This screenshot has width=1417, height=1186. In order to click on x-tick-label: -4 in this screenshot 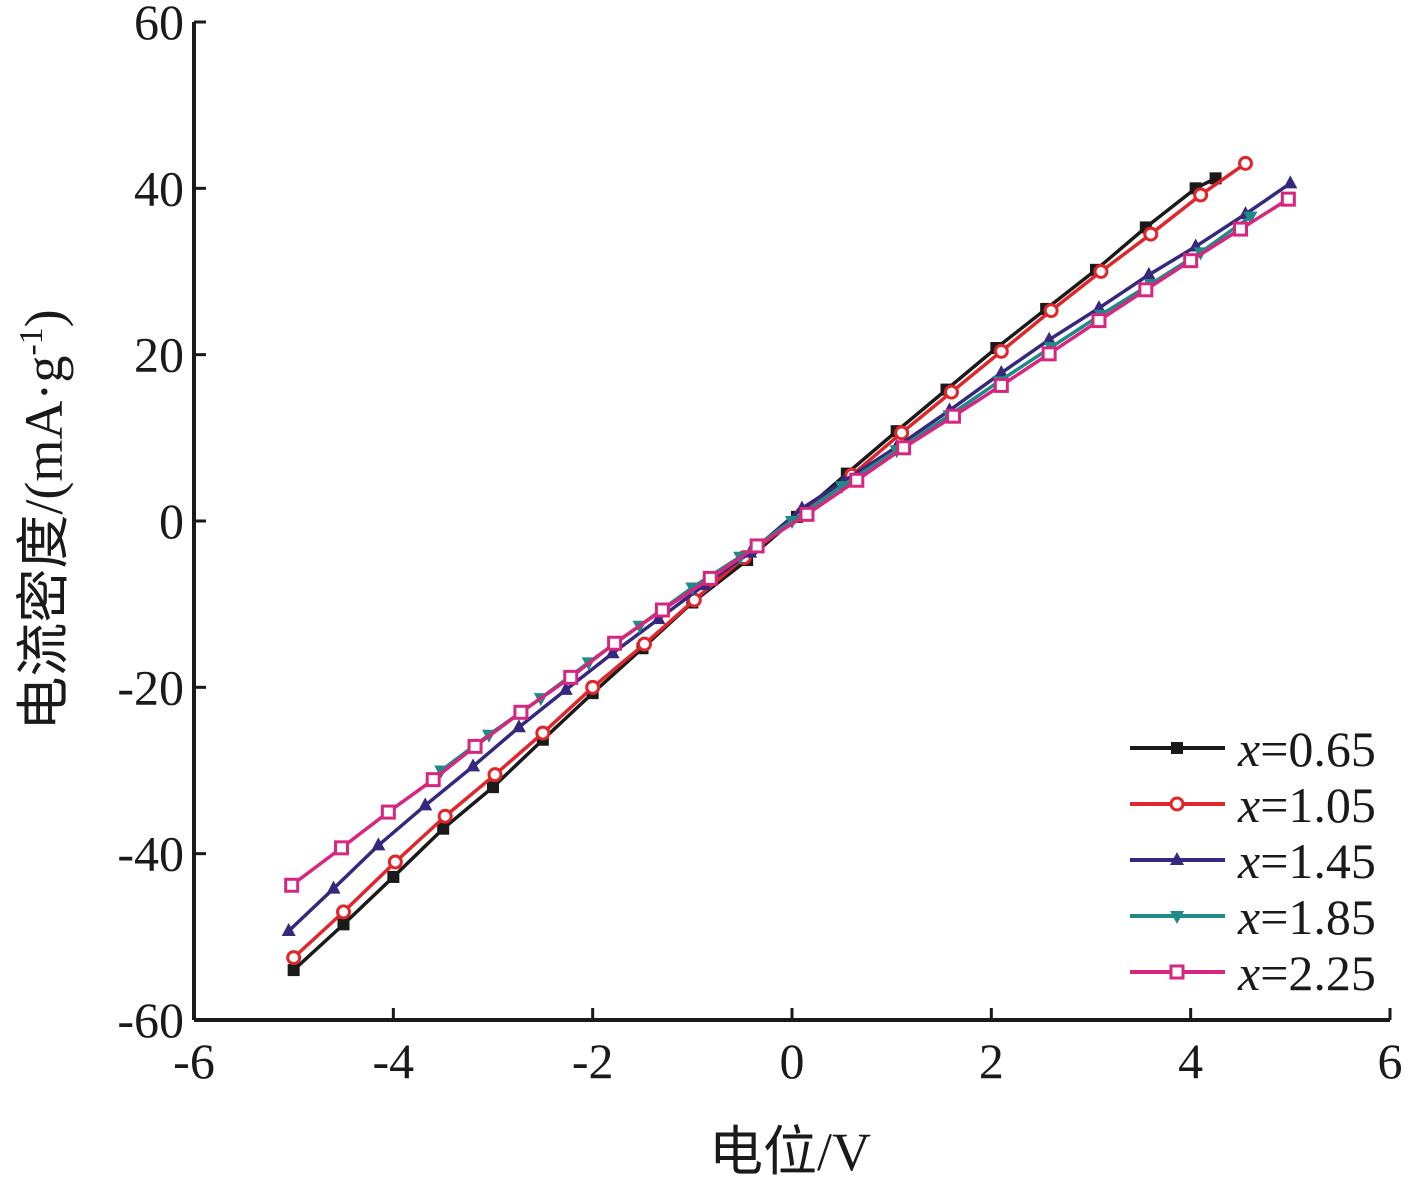, I will do `click(394, 1061)`.